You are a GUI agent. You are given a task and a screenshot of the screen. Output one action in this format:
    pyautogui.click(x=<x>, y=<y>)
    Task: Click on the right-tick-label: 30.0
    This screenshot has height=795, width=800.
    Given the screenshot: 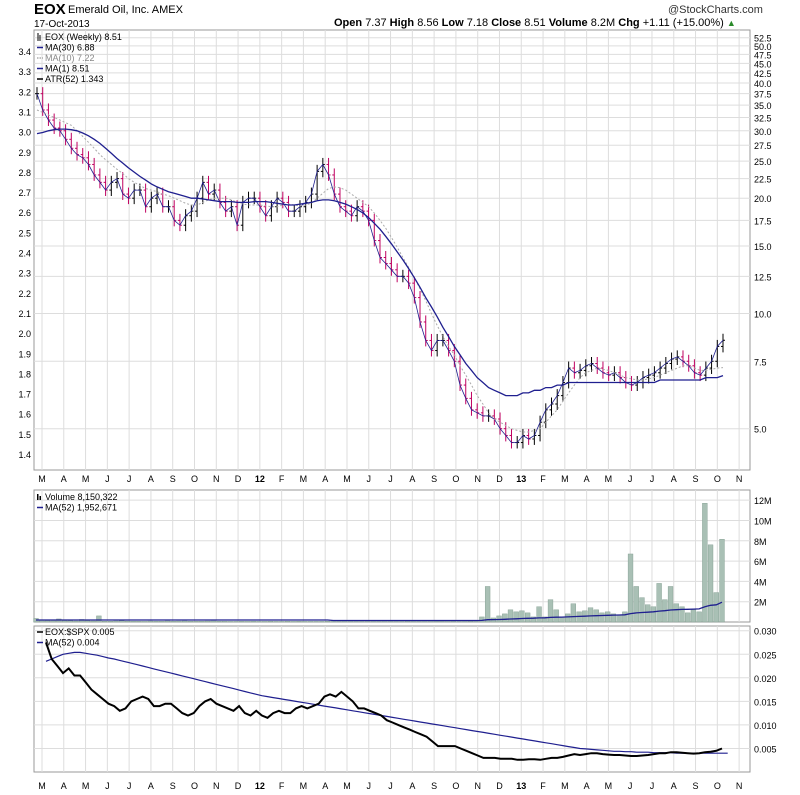 What is the action you would take?
    pyautogui.click(x=763, y=132)
    